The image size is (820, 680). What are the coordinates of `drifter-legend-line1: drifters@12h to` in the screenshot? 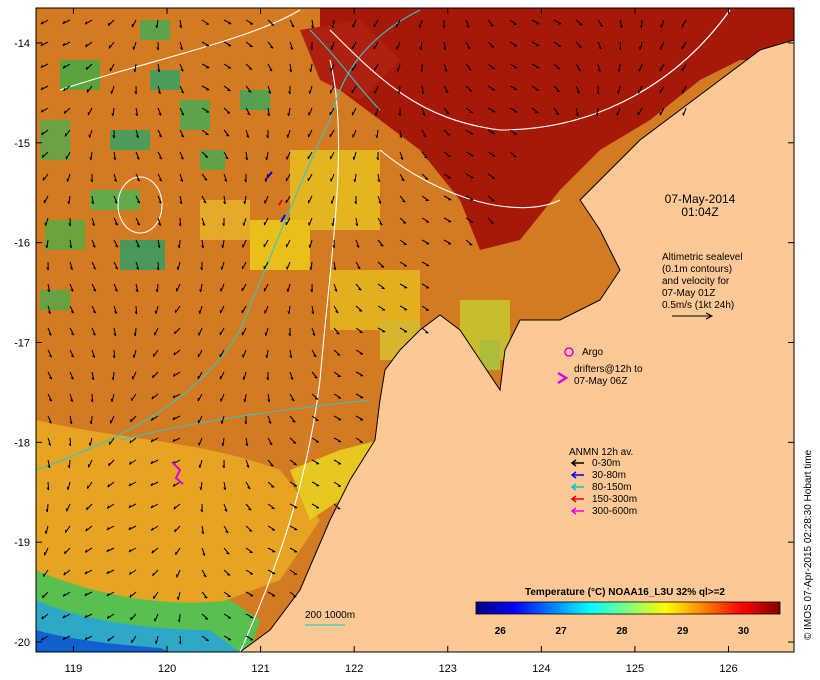 It's located at (608, 369).